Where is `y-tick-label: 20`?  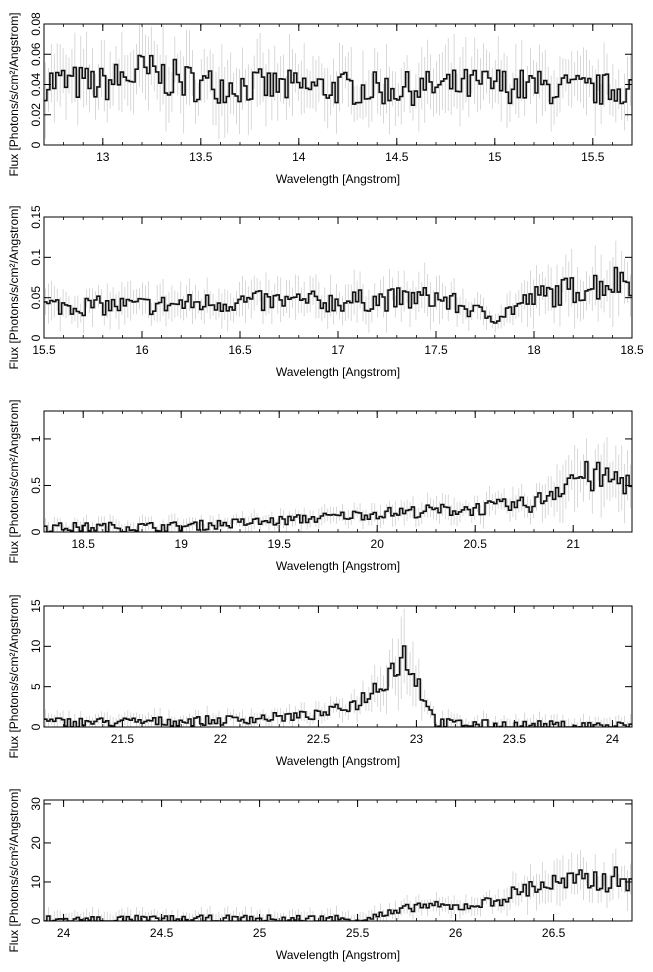 y-tick-label: 20 is located at coordinates (36, 843).